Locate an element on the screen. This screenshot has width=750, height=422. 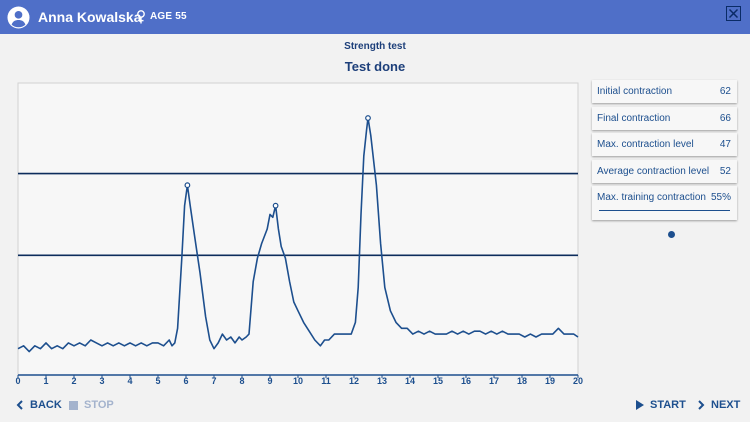
stat-label: Final contraction is located at coordinates (634, 118).